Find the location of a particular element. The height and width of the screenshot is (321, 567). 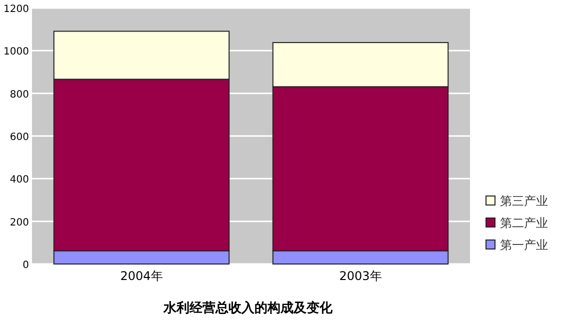

y-tick-label: 800 is located at coordinates (19, 94).